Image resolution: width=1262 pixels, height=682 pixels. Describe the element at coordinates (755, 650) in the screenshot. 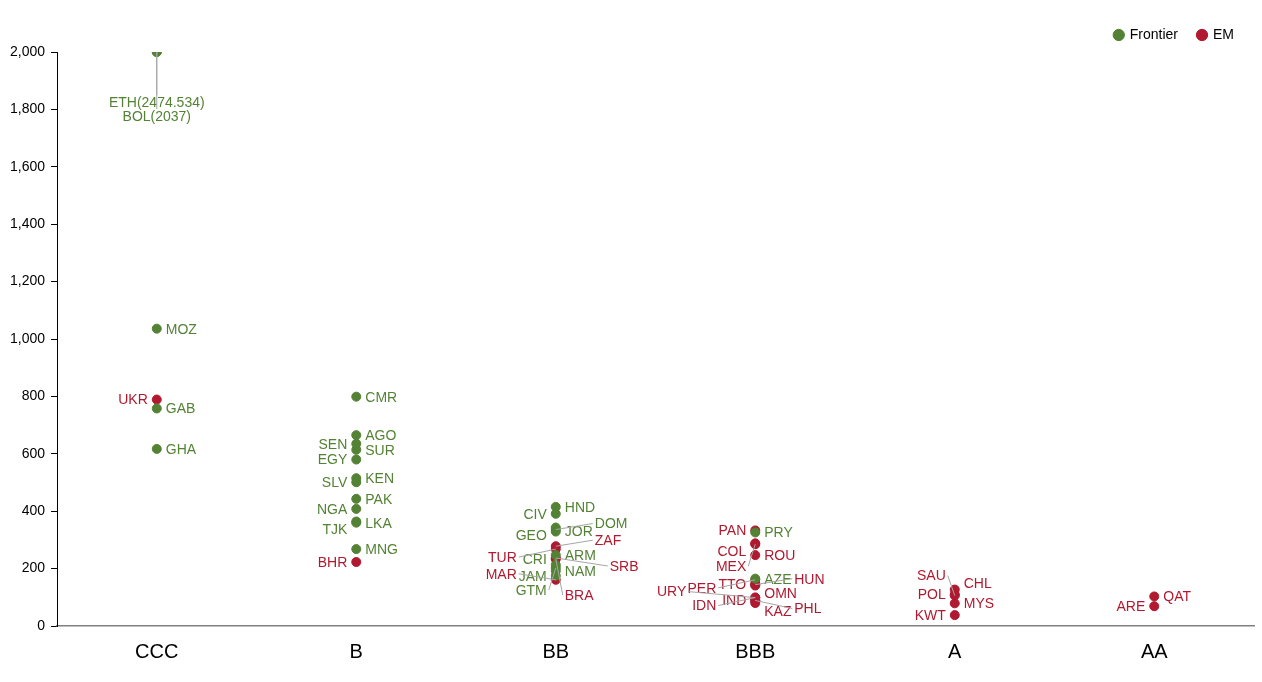

I see `x-tick-label: BBB` at that location.